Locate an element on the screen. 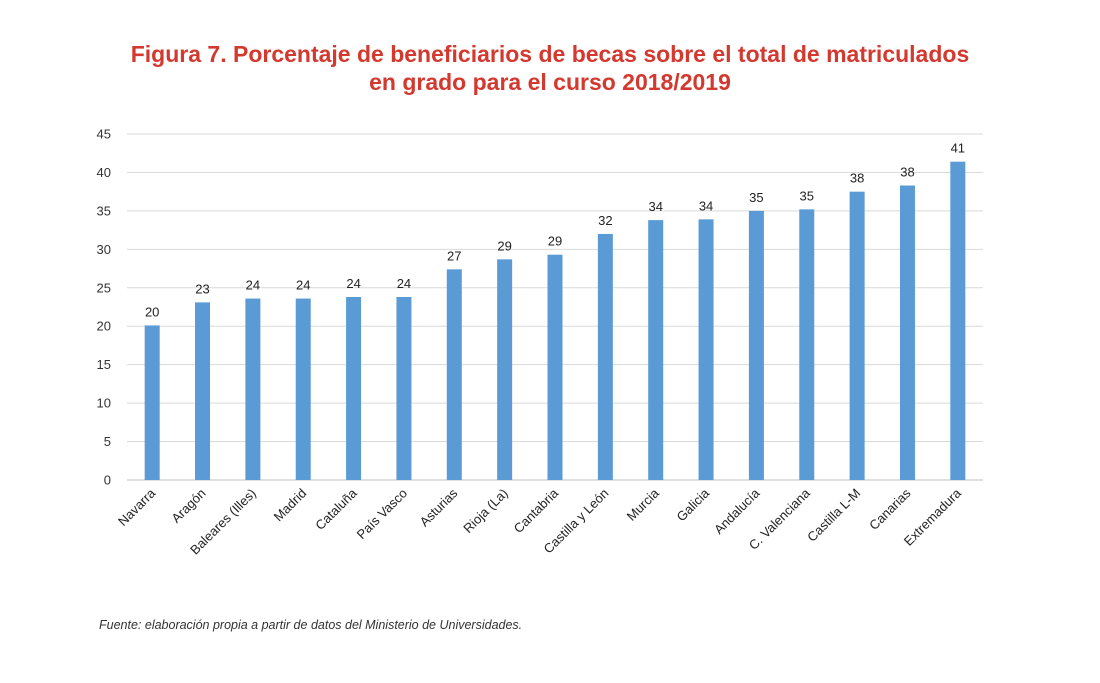  y-tick-label: 45 is located at coordinates (104, 134).